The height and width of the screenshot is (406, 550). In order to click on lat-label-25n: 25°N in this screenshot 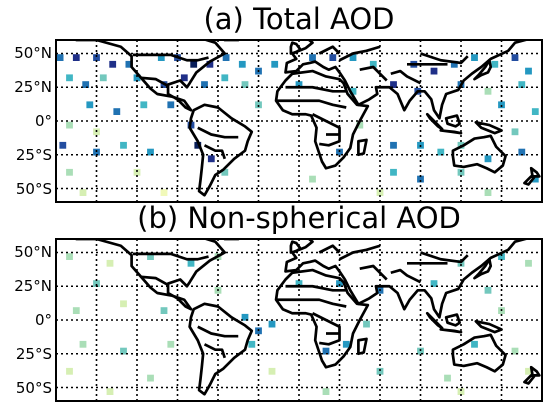, I will do `click(33, 286)`.